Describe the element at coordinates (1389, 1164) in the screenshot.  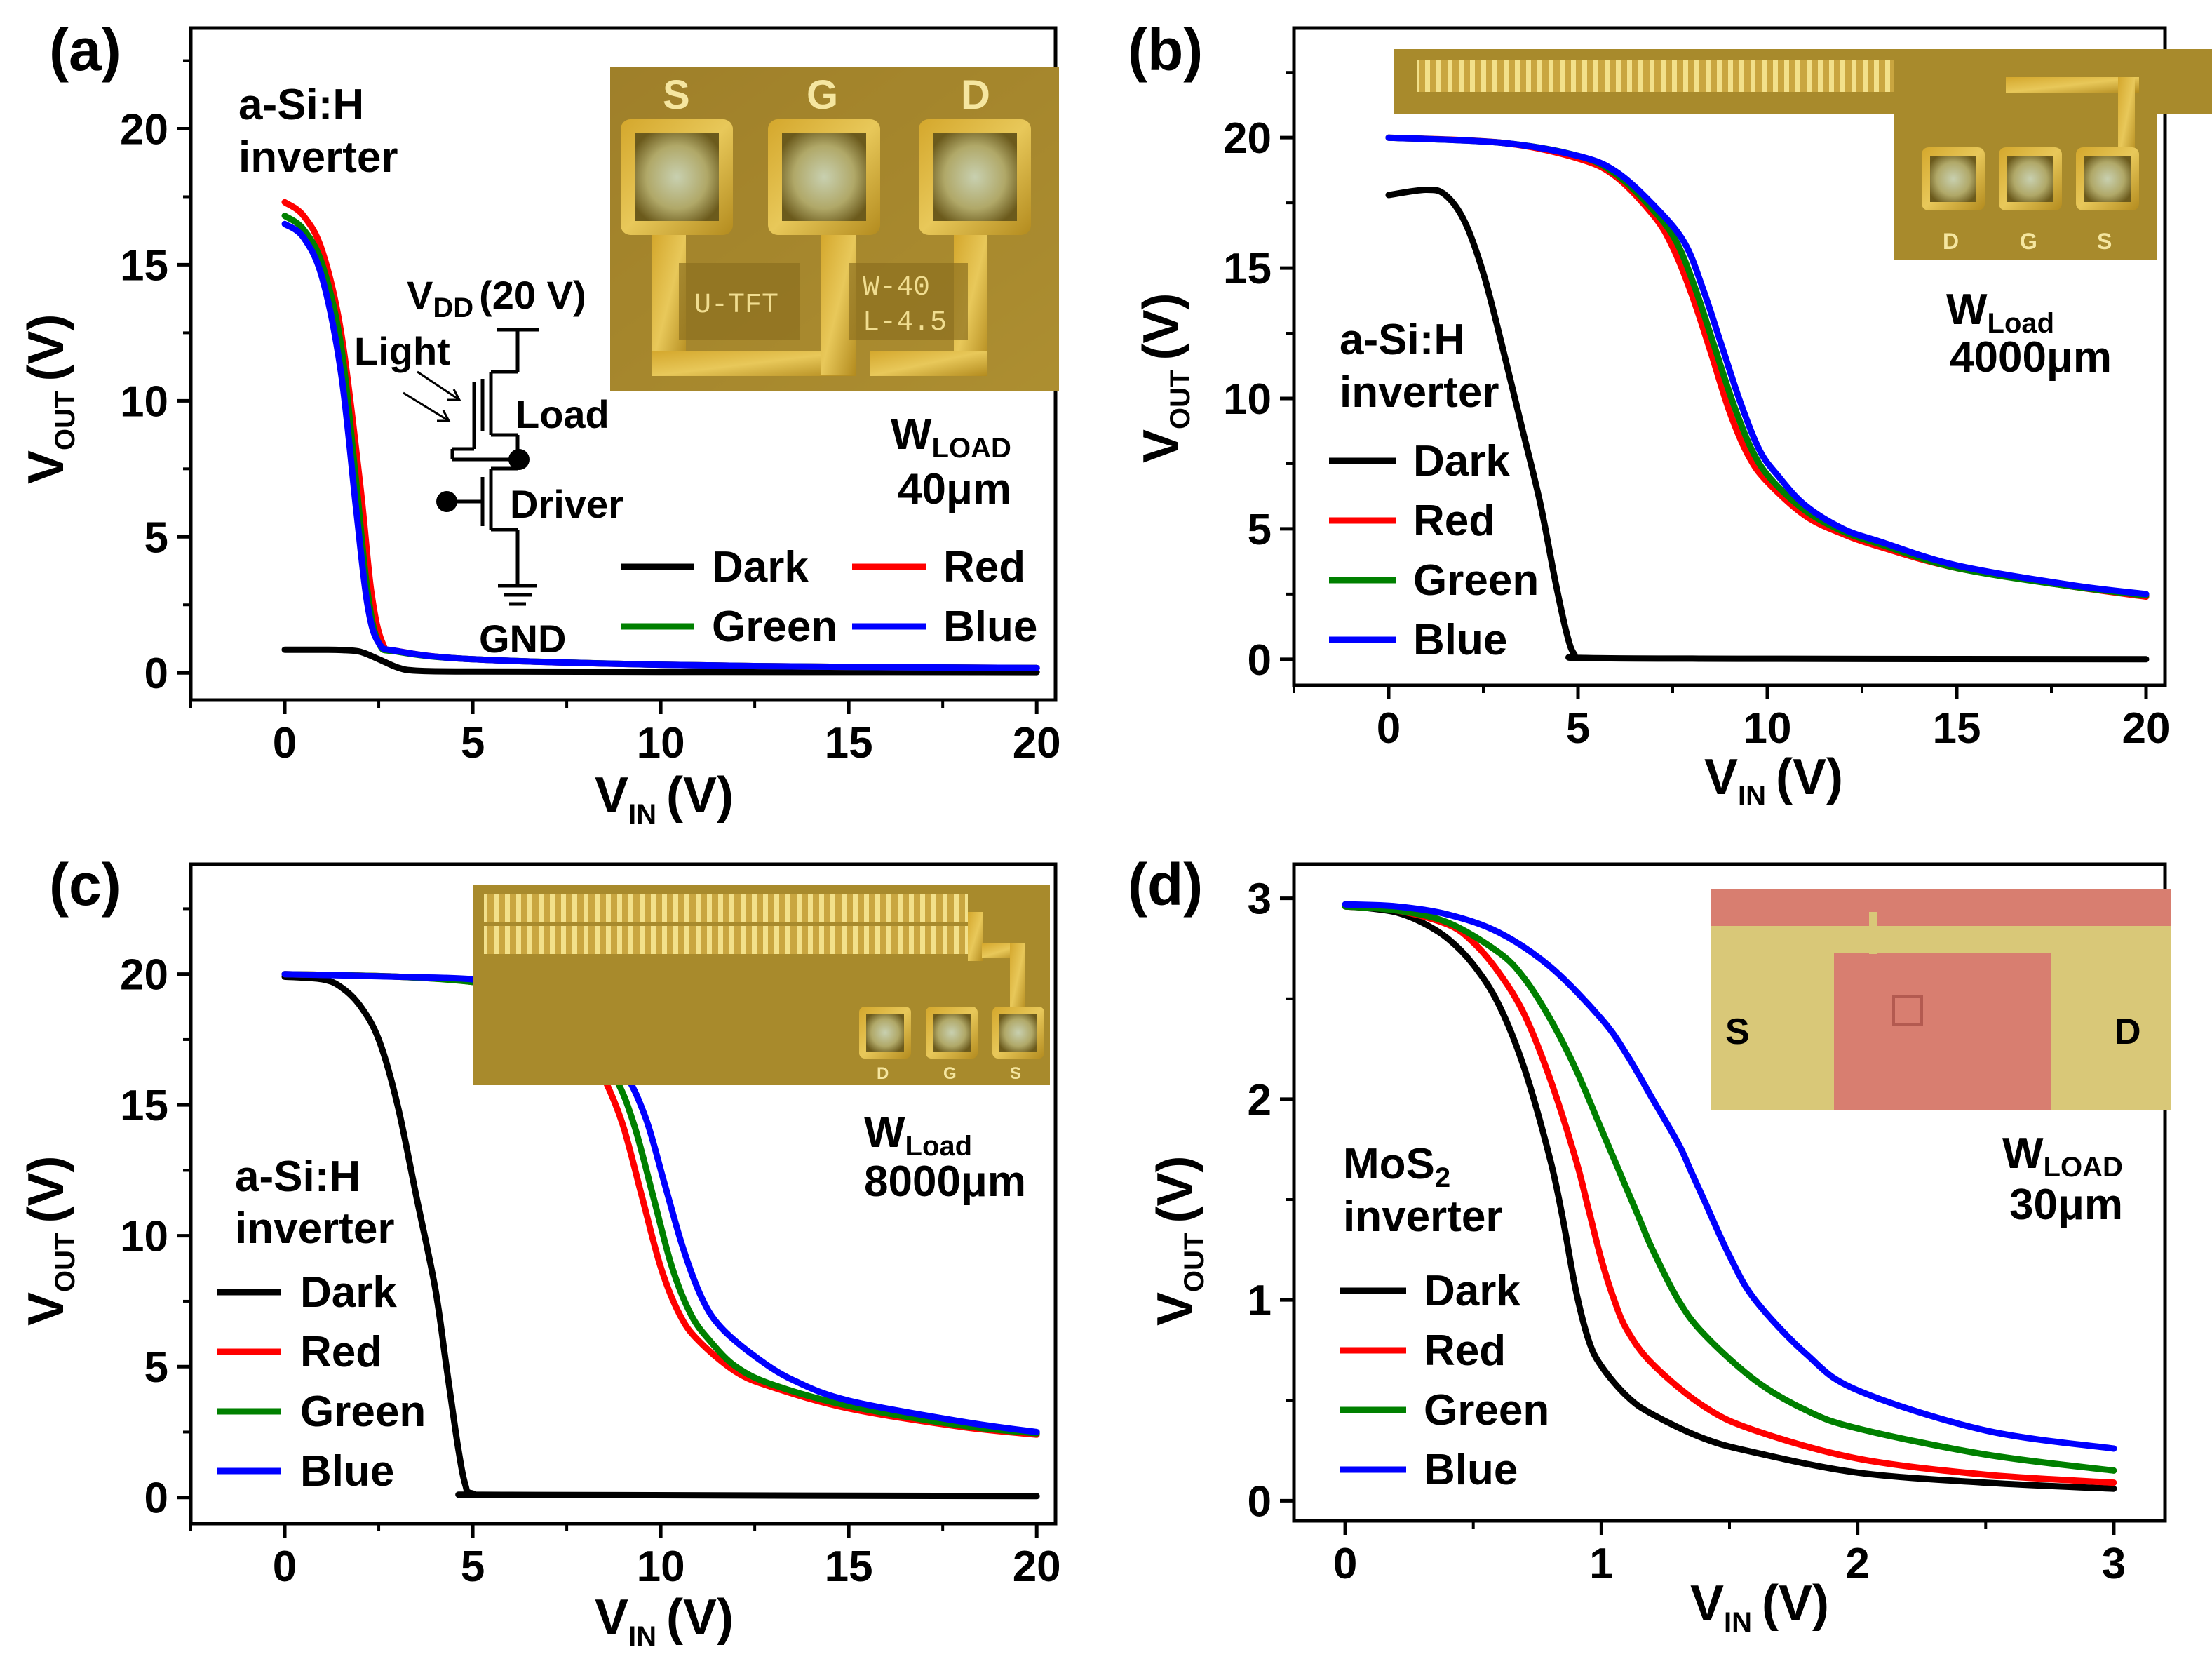
I see `device-title-prefix: MoS` at that location.